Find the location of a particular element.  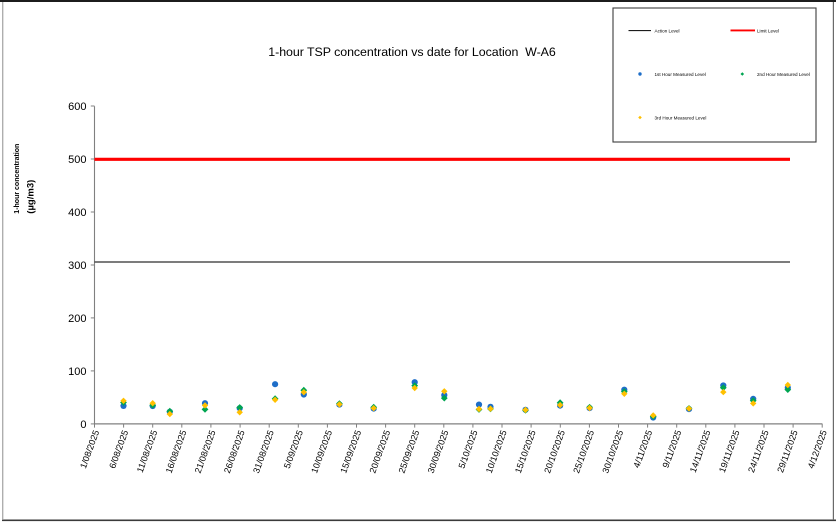

svg-text: 1st Hour Measured Level is located at coordinates (680, 74).